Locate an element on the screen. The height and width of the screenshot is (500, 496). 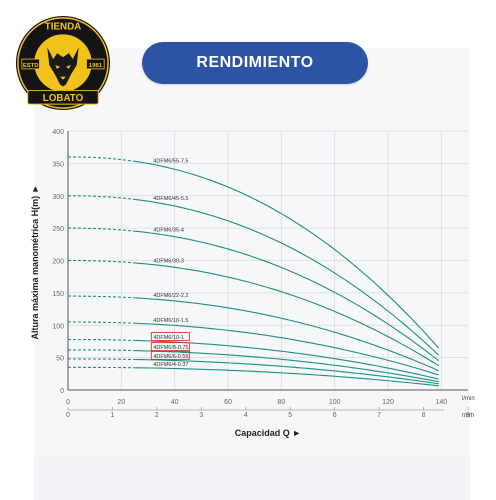
series-label: 4DFM6/6-0.55 is located at coordinates (170, 357).